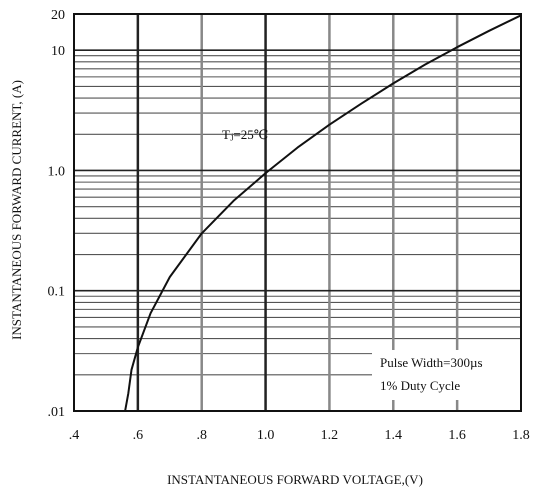 The image size is (534, 494). Describe the element at coordinates (266, 435) in the screenshot. I see `x-tick-label: 1.0` at that location.